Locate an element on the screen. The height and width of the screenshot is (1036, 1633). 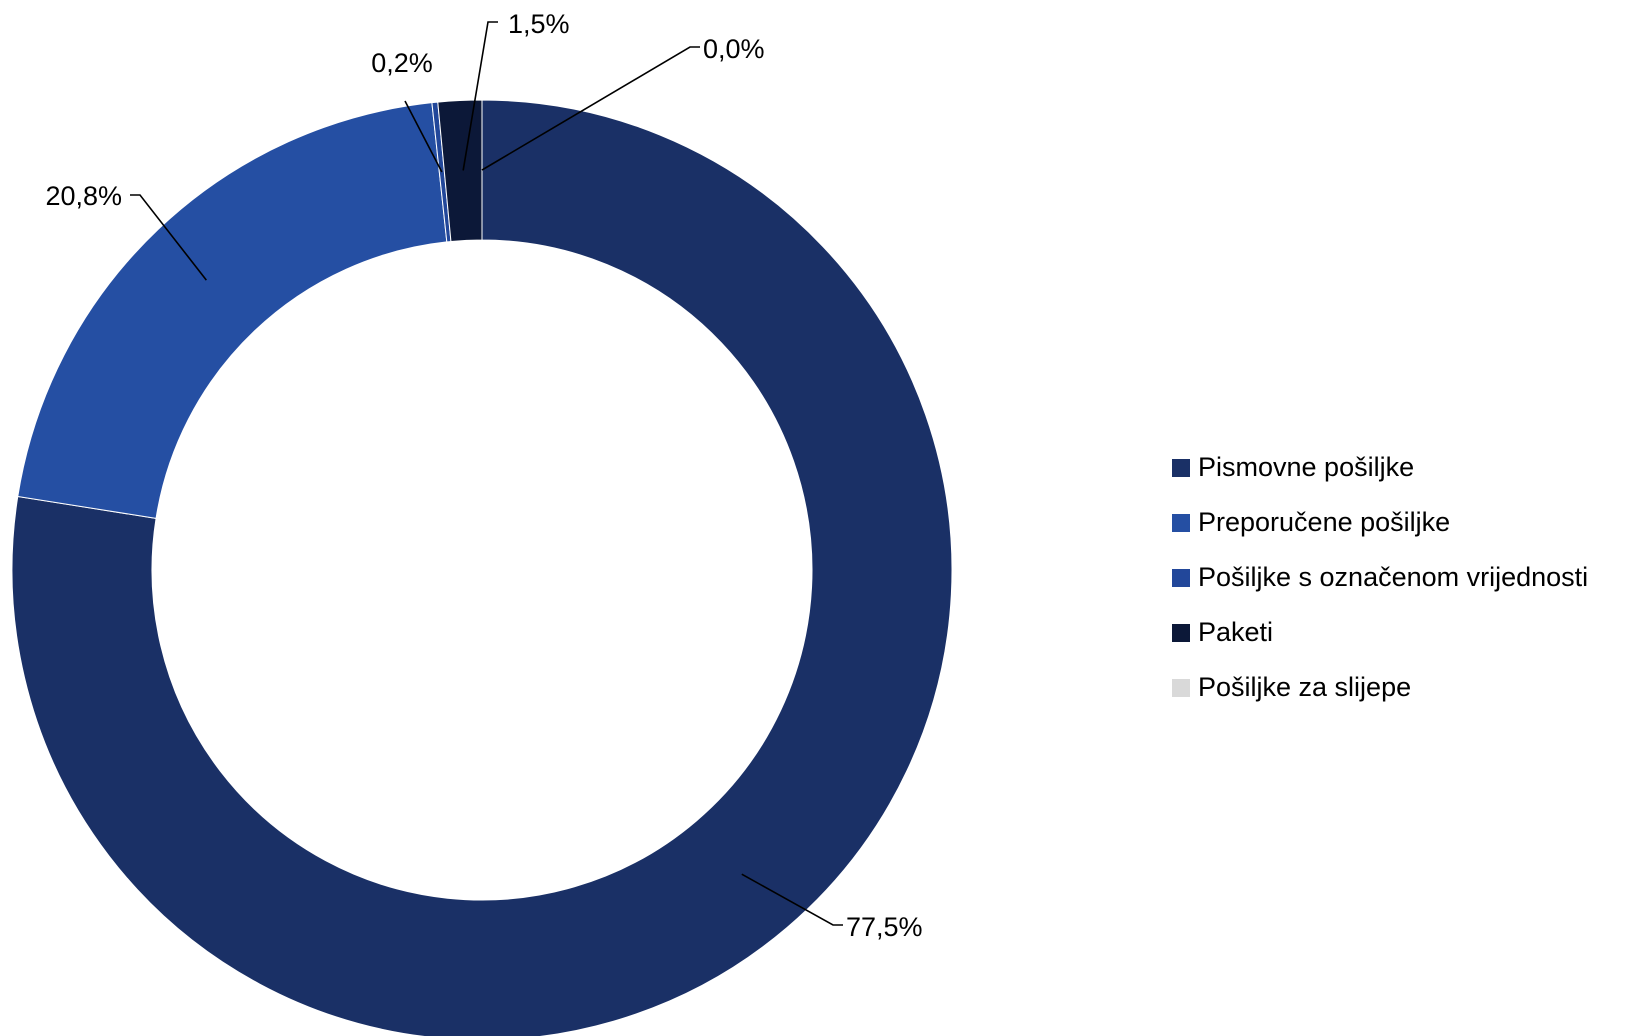
data-label-2: 20,8% is located at coordinates (83, 196).